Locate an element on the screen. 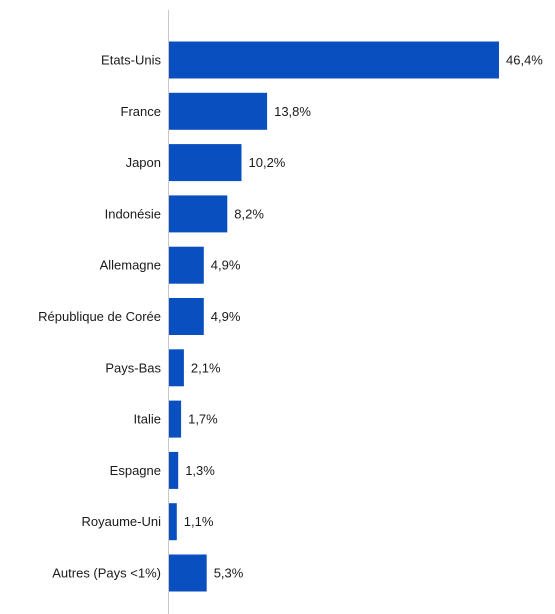 This screenshot has width=555, height=614. value-label: 46,4% is located at coordinates (524, 60).